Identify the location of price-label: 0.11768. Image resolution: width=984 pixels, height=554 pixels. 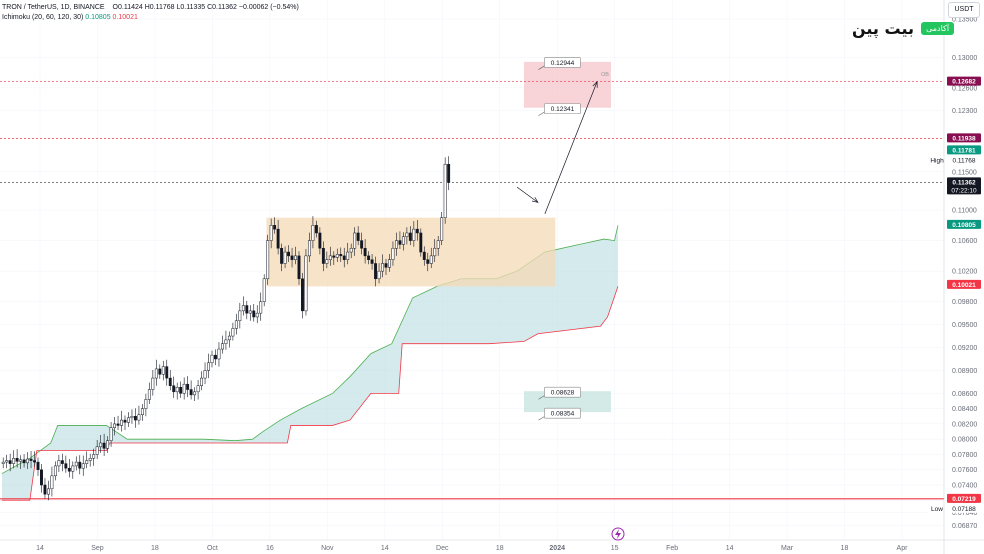
(963, 160).